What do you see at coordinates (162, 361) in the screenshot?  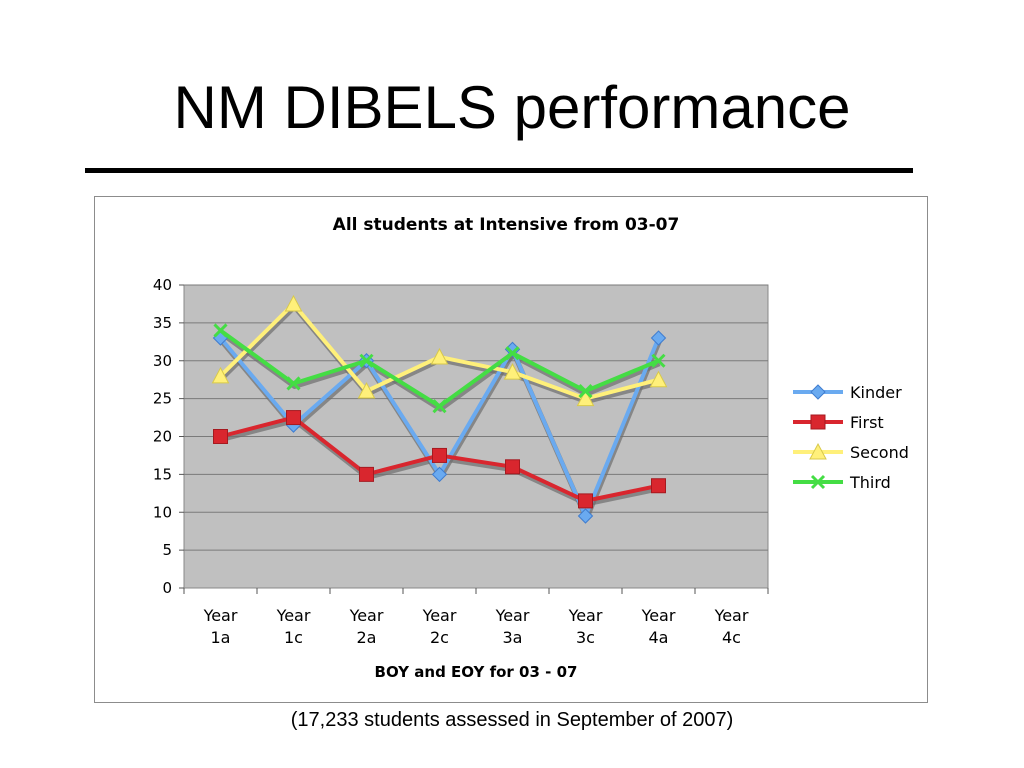 I see `y-tick-label: 30` at bounding box center [162, 361].